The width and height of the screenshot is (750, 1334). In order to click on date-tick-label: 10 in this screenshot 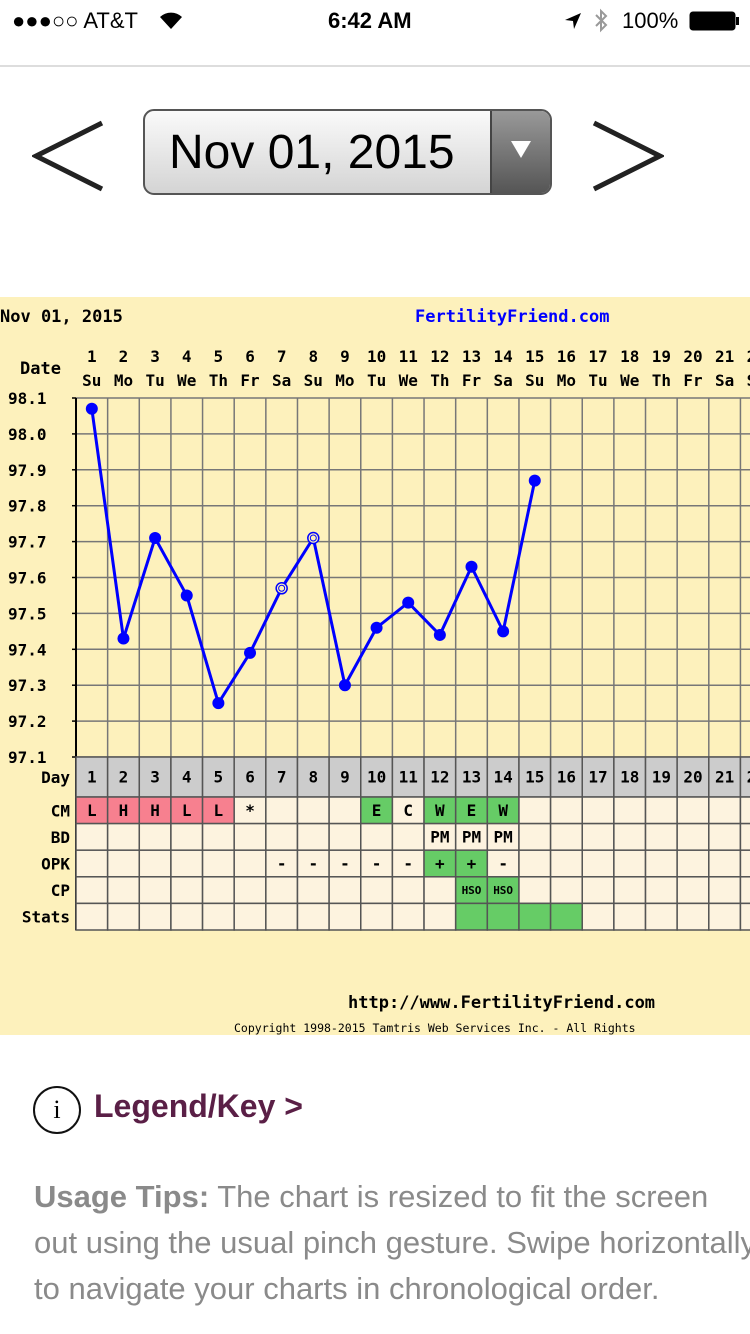, I will do `click(376, 356)`.